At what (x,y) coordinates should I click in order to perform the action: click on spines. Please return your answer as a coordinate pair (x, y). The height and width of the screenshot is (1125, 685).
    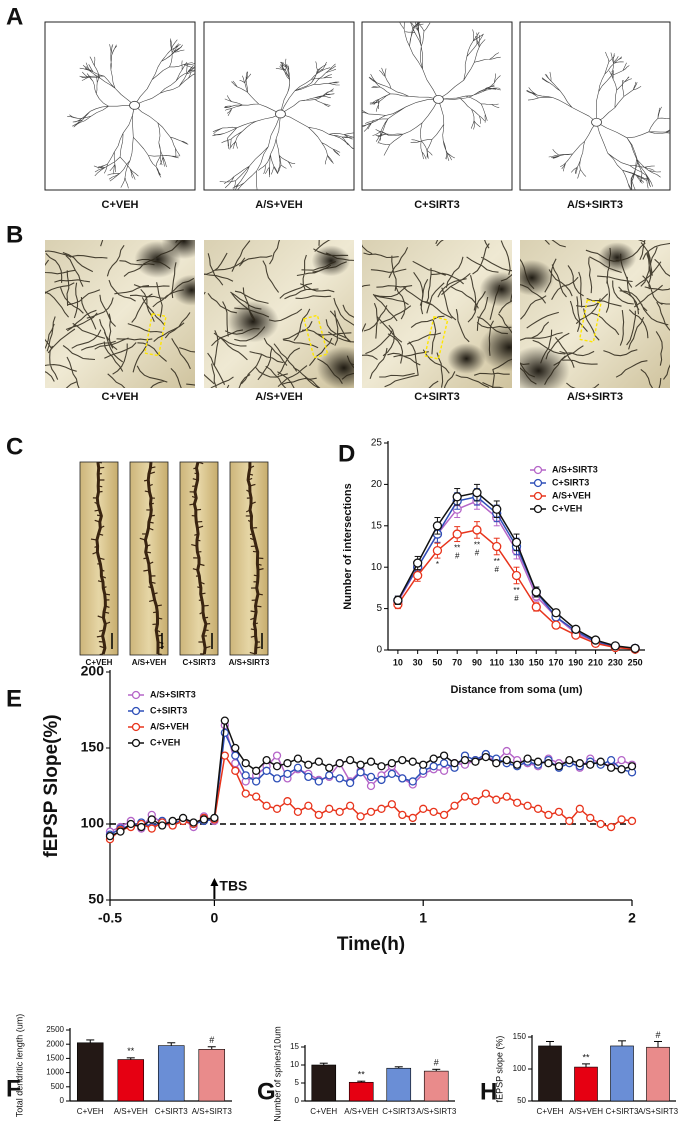
    Looking at the image, I should click on (200, 558).